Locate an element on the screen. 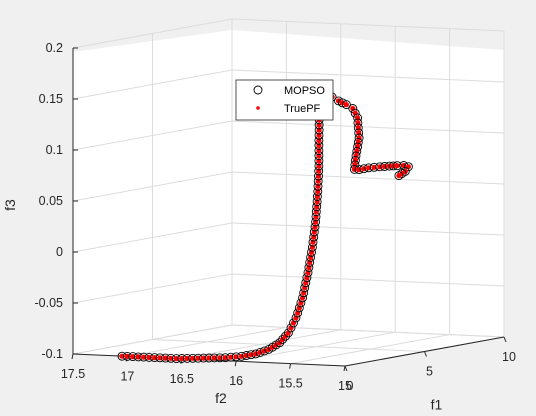 This screenshot has width=536, height=416. f1-tick-label: 0 is located at coordinates (350, 386).